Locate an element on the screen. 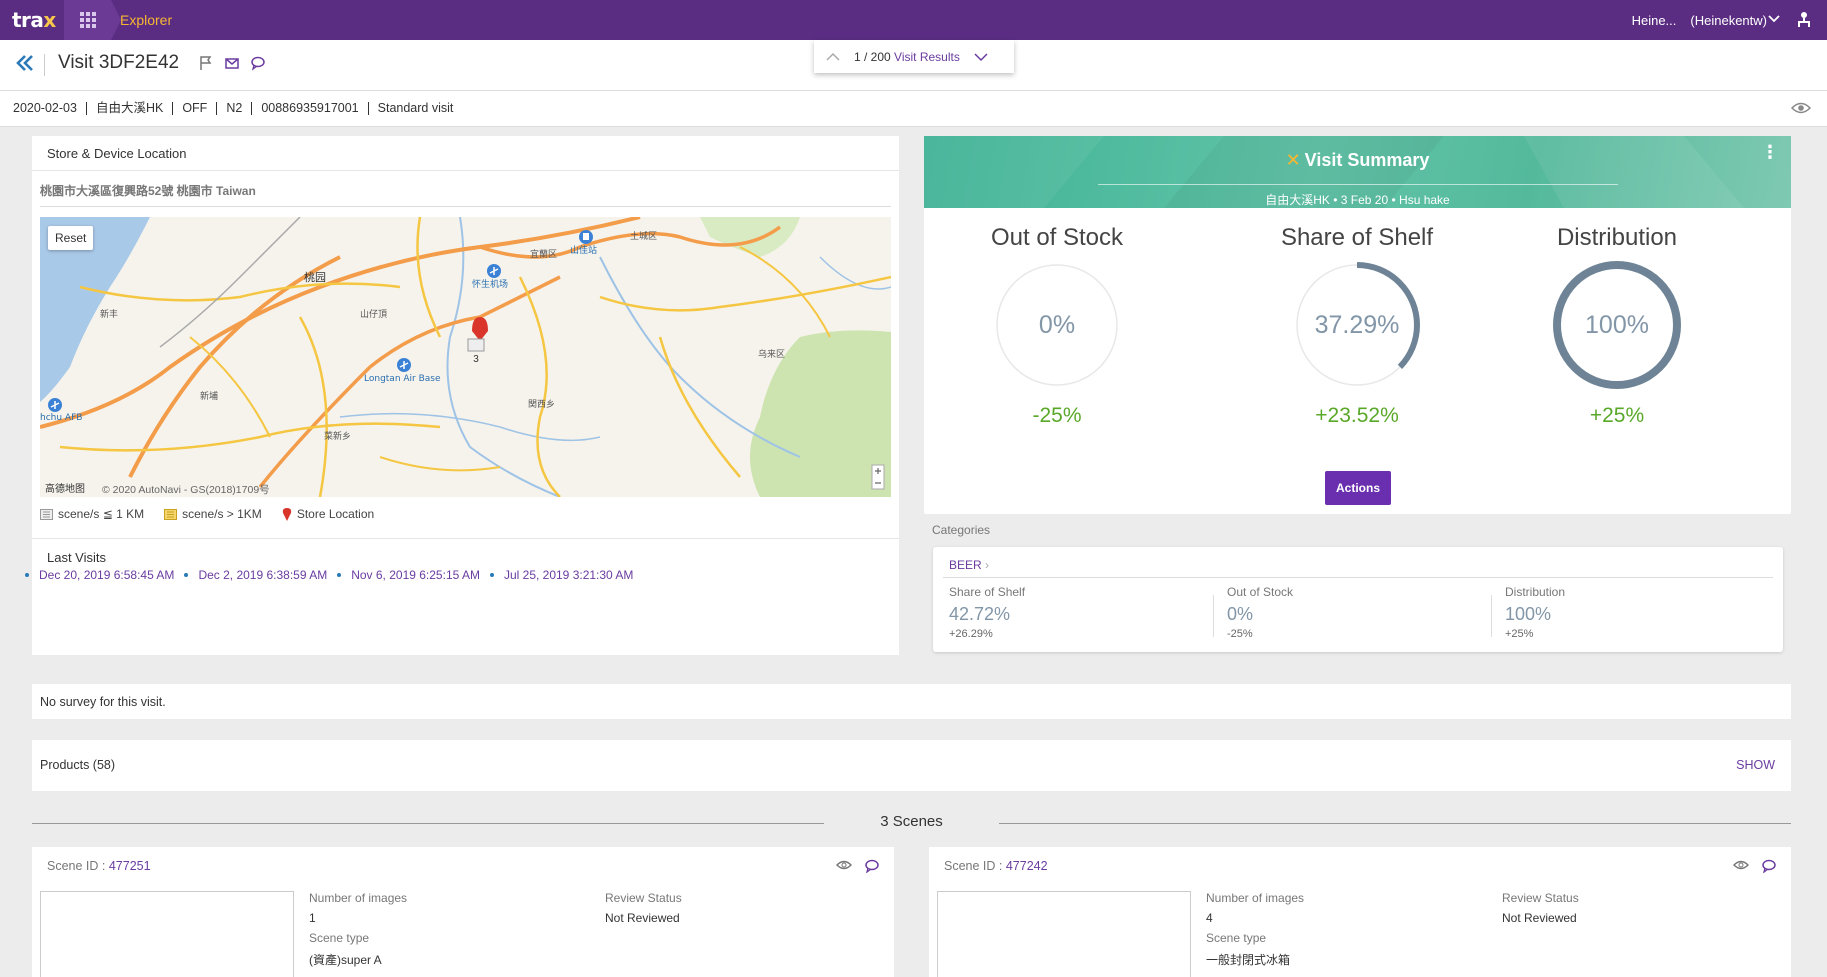  last-visit-item: Nov 6, 2019 6:25:15 AM is located at coordinates (408, 575).